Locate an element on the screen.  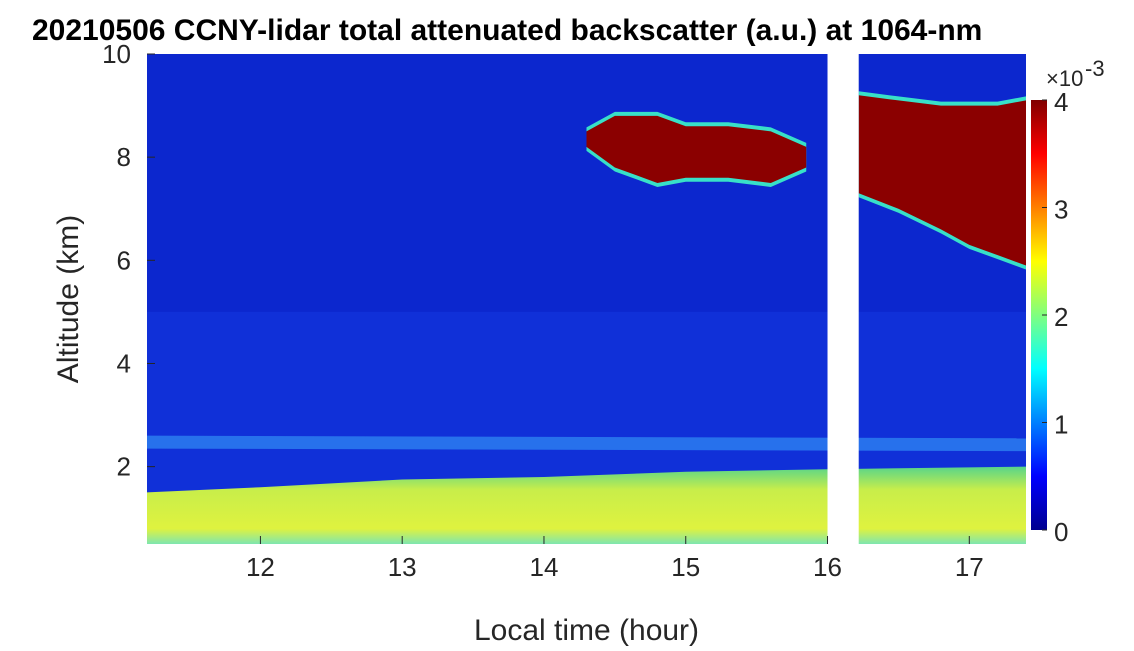
colorbar-tick-label: 4 is located at coordinates (1061, 102).